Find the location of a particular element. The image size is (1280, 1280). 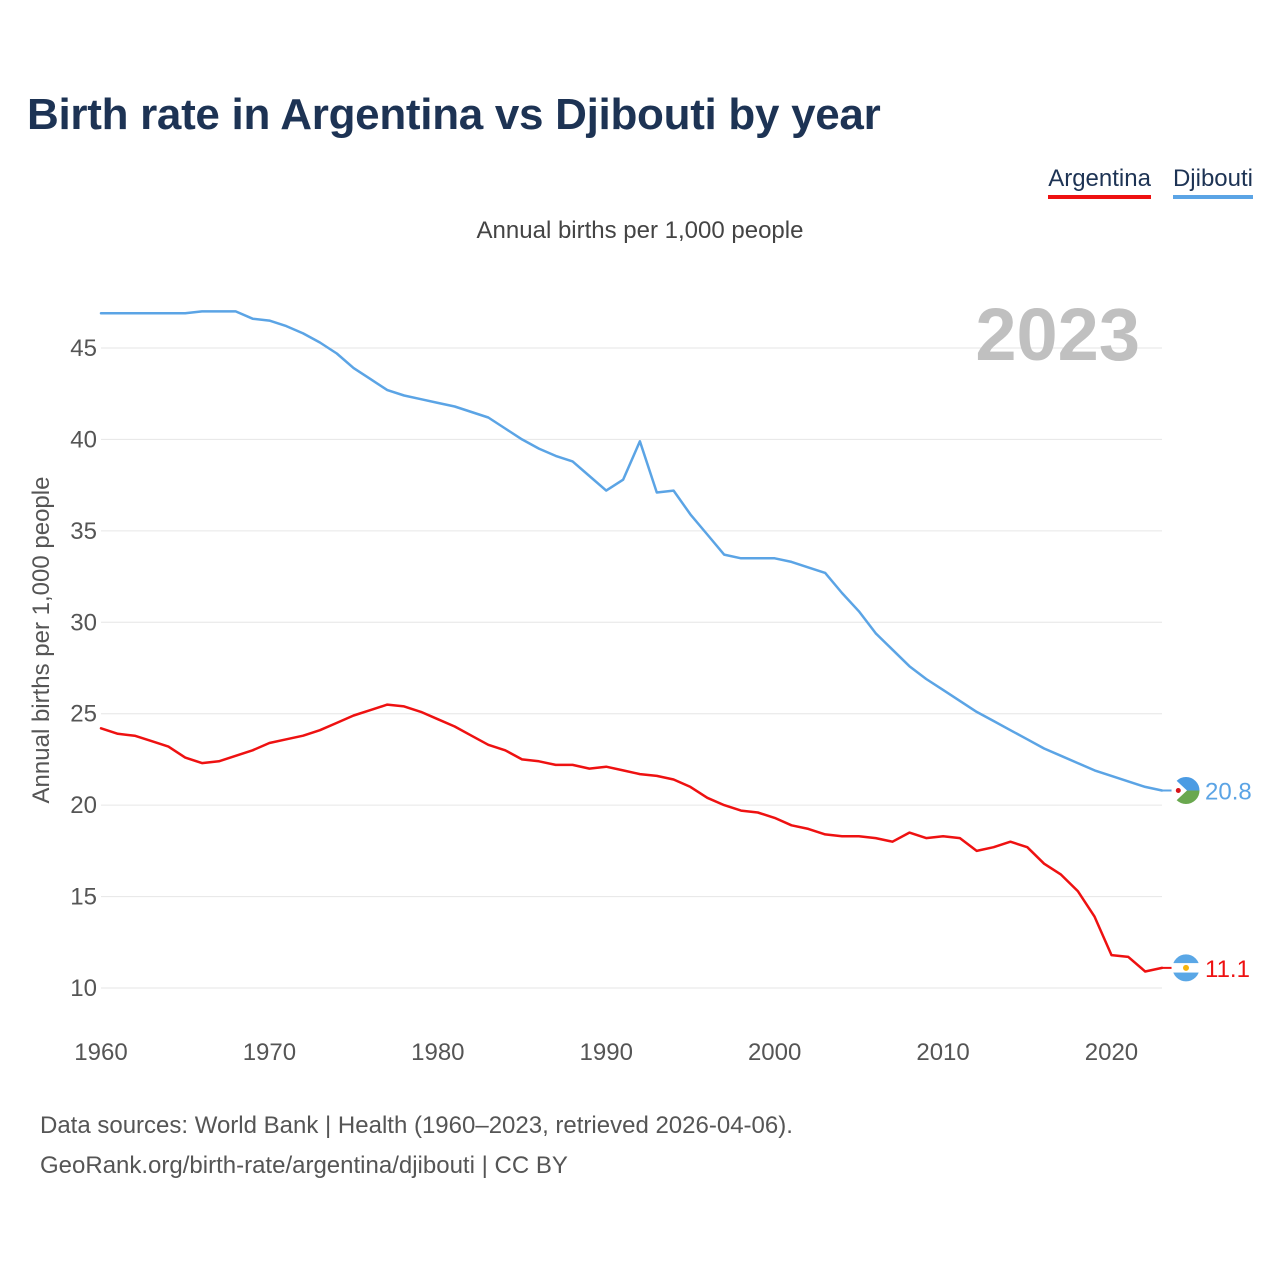

end-value-label-argentina: 11.1 is located at coordinates (1227, 969).